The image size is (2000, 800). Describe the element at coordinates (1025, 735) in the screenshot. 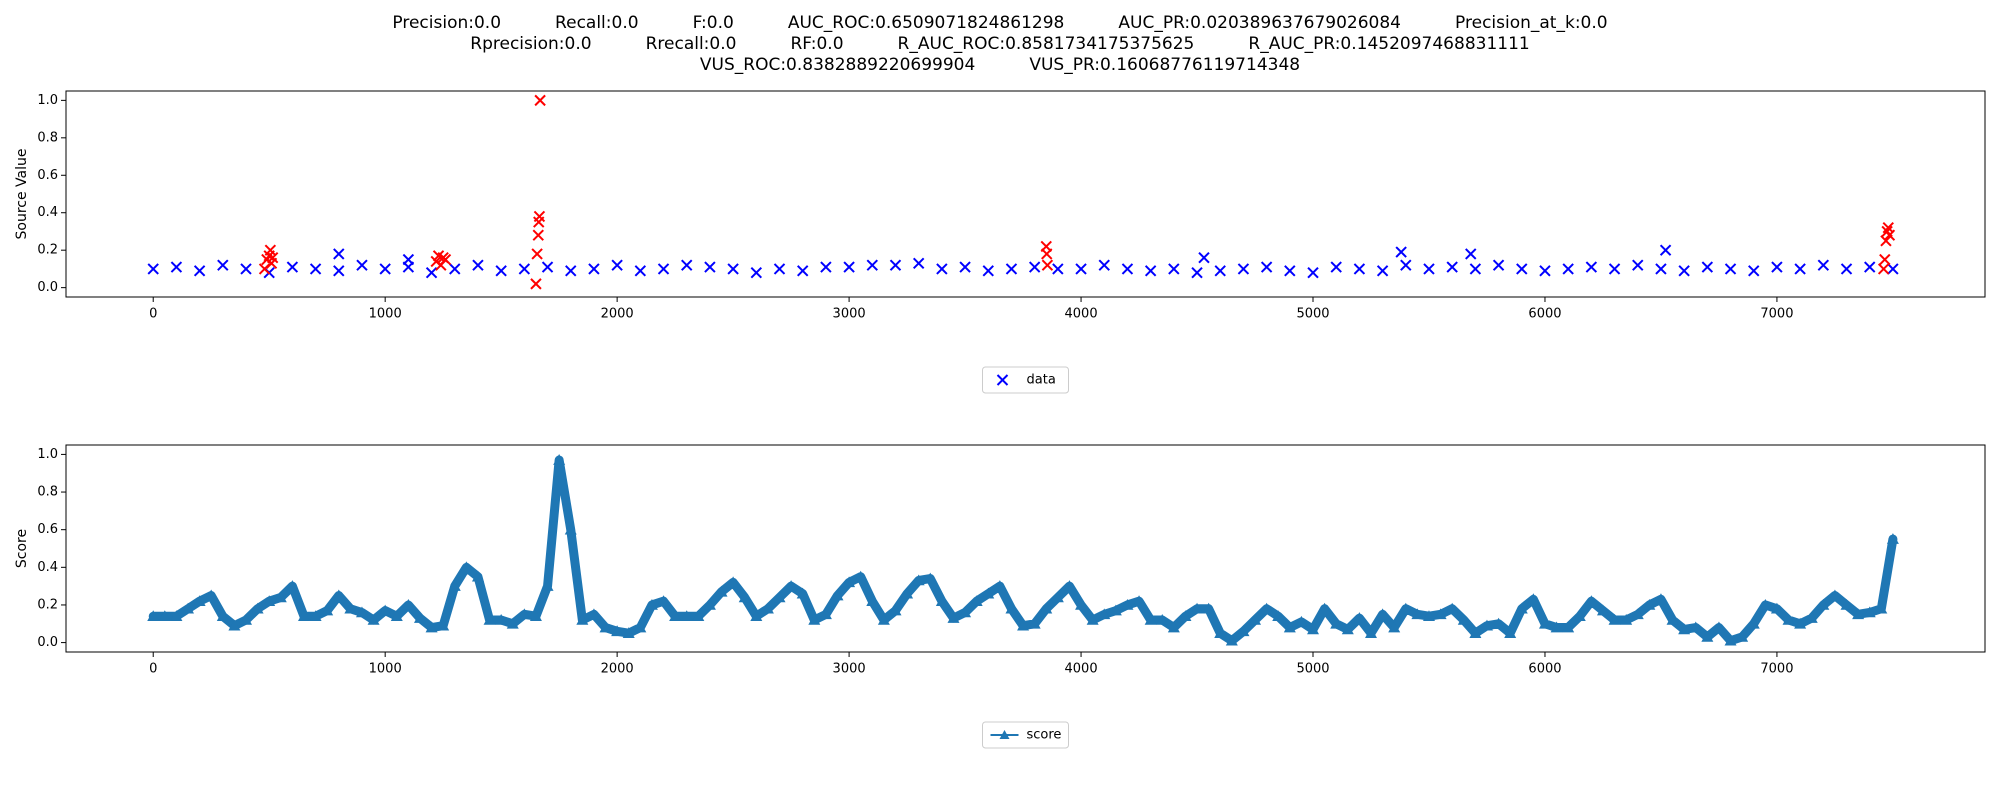

I see `legend-box` at that location.